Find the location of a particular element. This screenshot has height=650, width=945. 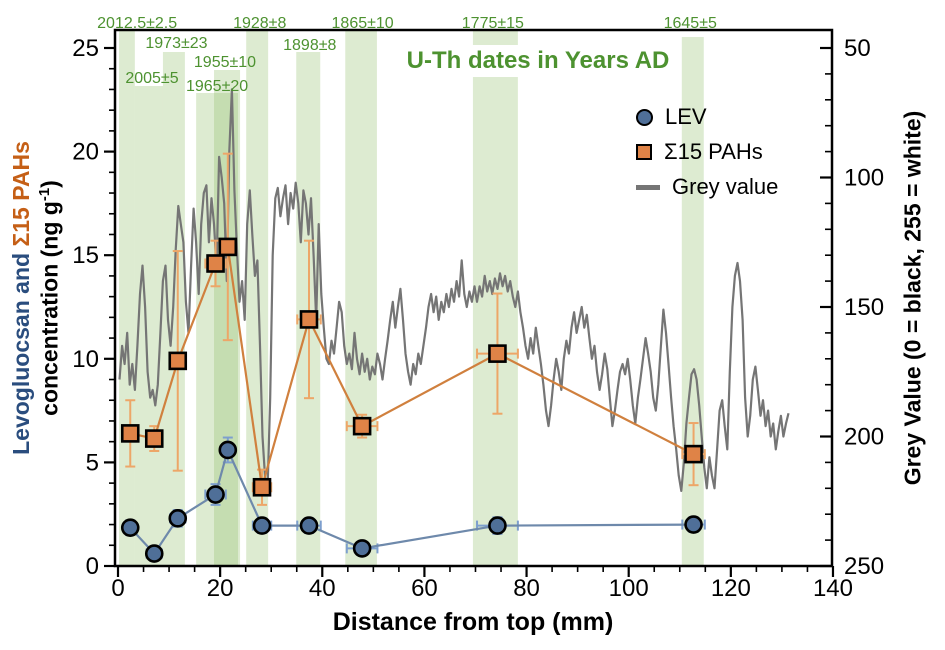

grey-line-icon is located at coordinates (648, 187).